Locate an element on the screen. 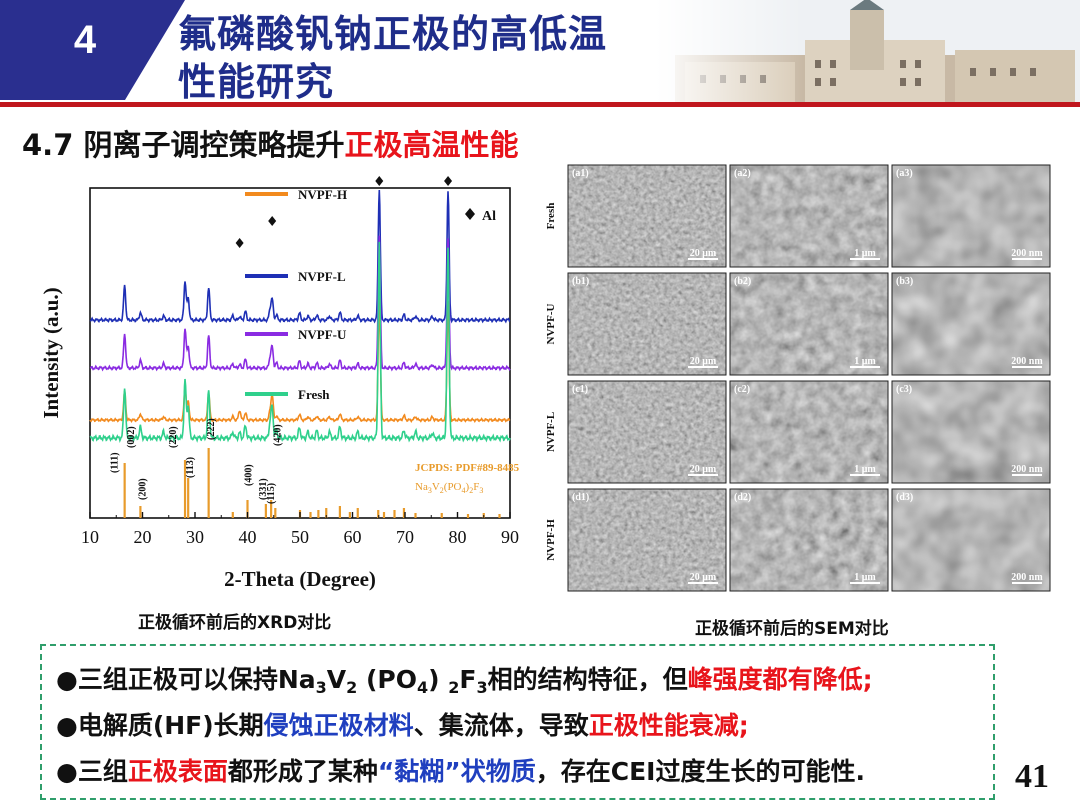 This screenshot has width=1080, height=810. xrd-hkl-label: (115) is located at coordinates (271, 493).